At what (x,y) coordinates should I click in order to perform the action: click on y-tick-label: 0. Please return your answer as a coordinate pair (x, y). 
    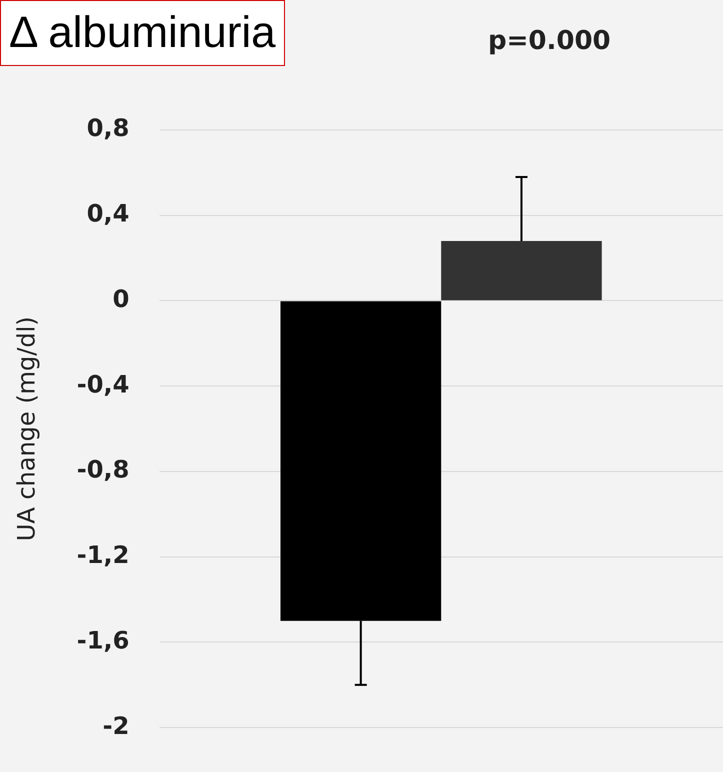
    Looking at the image, I should click on (121, 298).